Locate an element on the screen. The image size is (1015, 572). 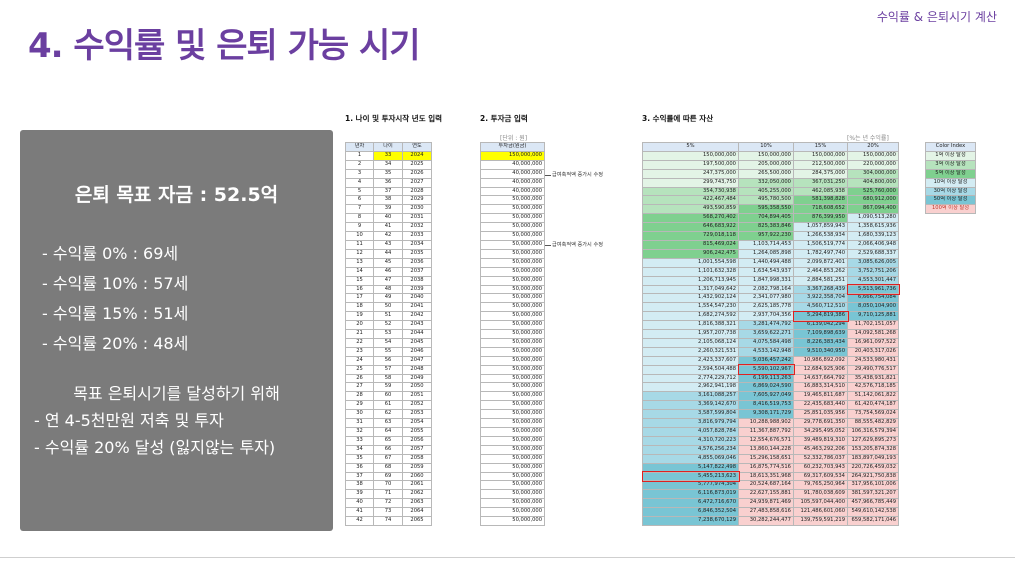
section3-title: 3. 수익률에 따른 자산 is located at coordinates (678, 118).